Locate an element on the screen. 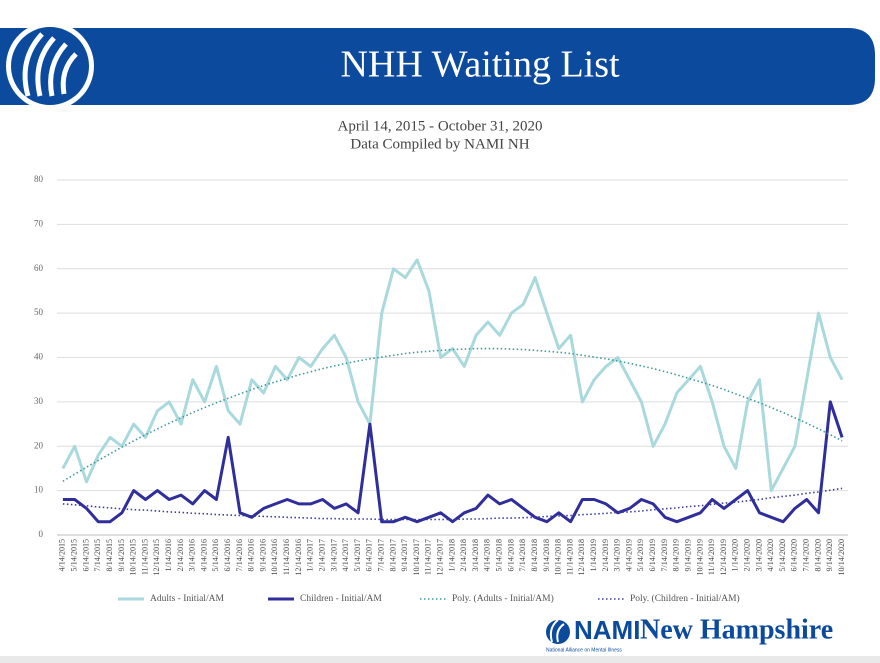  x-tick-label: 6/14/2019 is located at coordinates (652, 555).